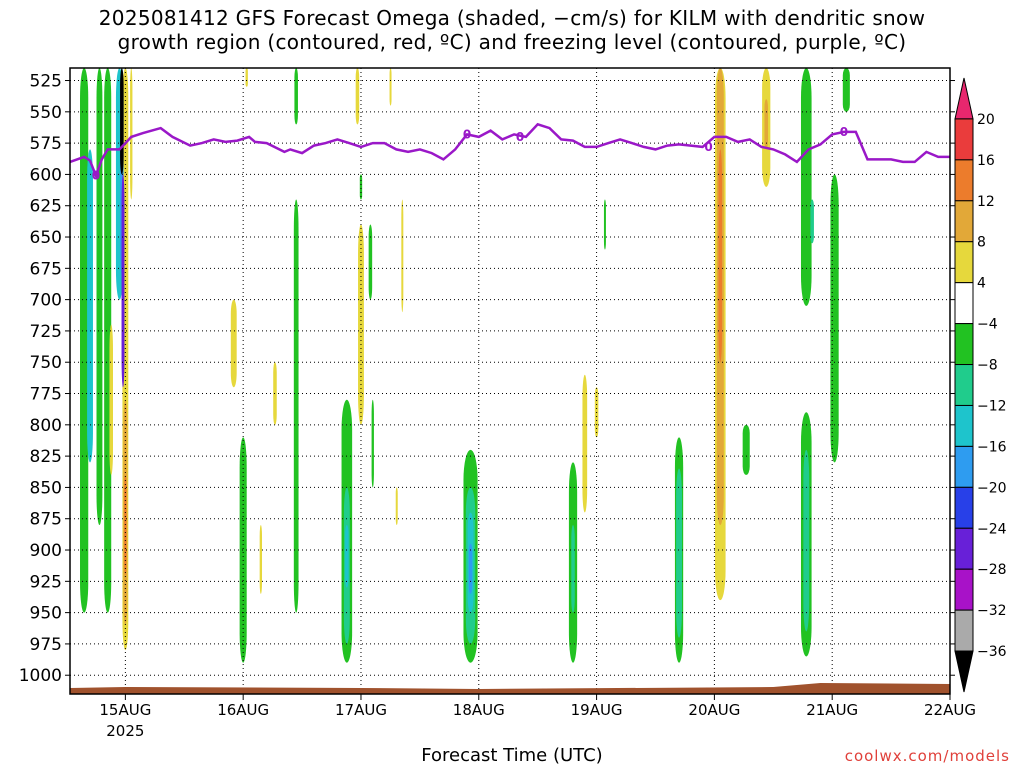  Describe the element at coordinates (46, 332) in the screenshot. I see `y-tick-label: 725` at that location.